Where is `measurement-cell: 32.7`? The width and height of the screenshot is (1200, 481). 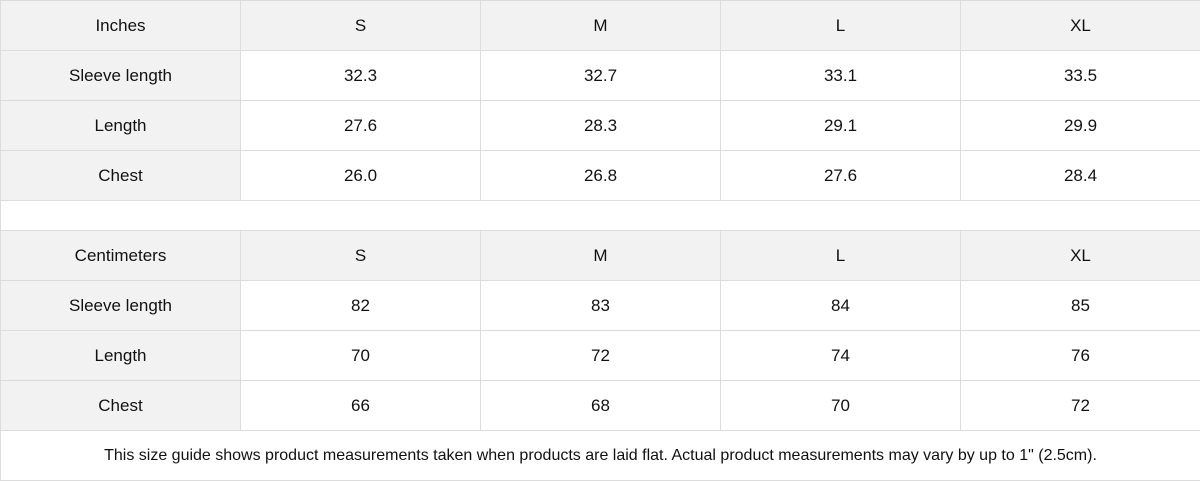
measurement-cell: 32.7 is located at coordinates (601, 76).